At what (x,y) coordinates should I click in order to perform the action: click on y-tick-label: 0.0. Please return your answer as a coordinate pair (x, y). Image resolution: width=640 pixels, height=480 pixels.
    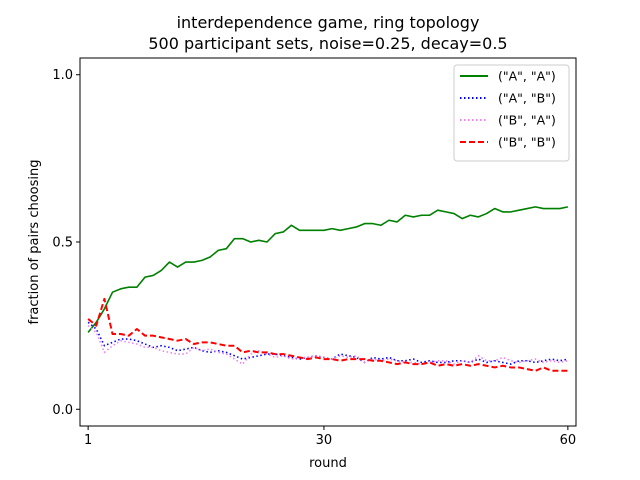
    Looking at the image, I should click on (62, 410).